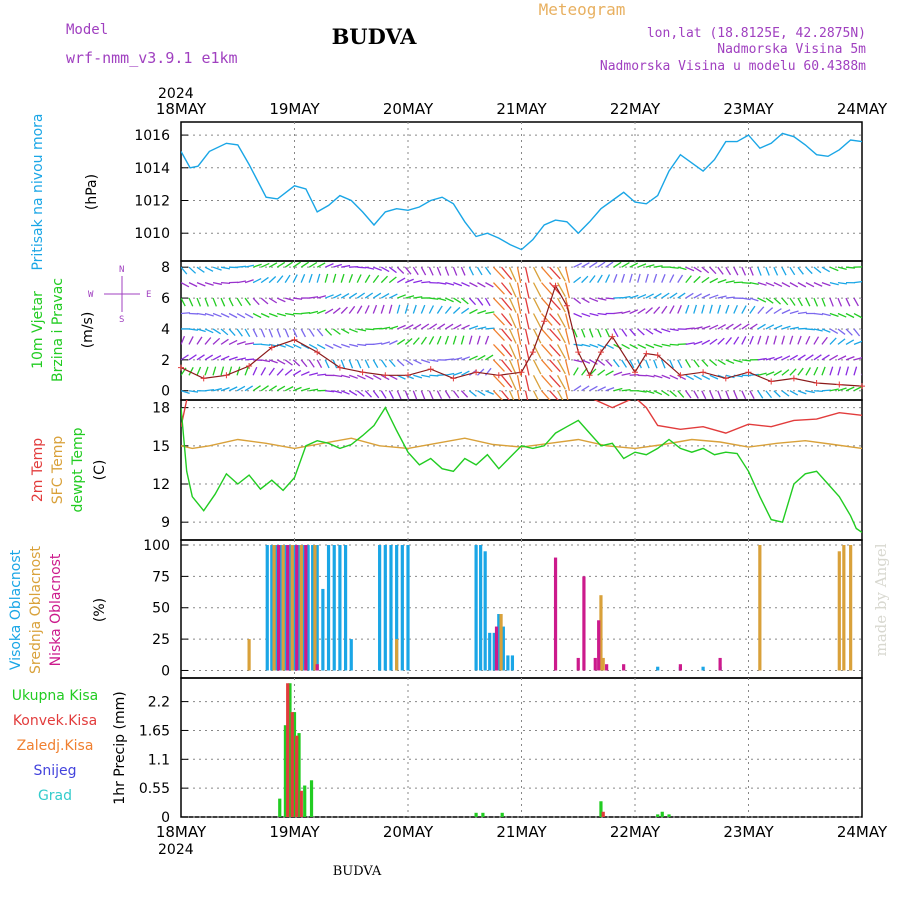  I want to click on top-x-tick-label: 20MAY, so click(408, 109).